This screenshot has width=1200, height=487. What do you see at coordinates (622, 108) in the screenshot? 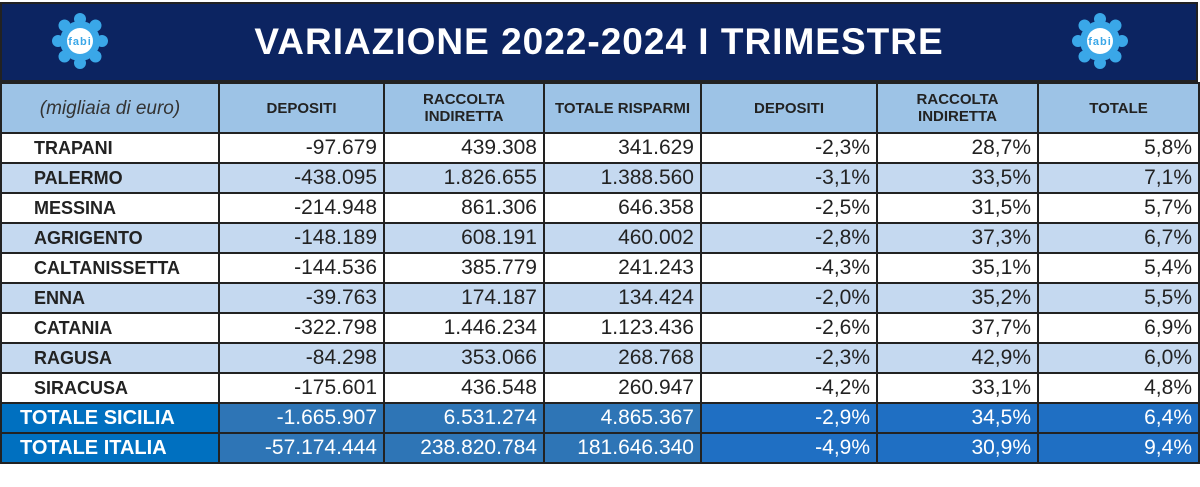
I see `column-header: TOTALE RISPARMI` at bounding box center [622, 108].